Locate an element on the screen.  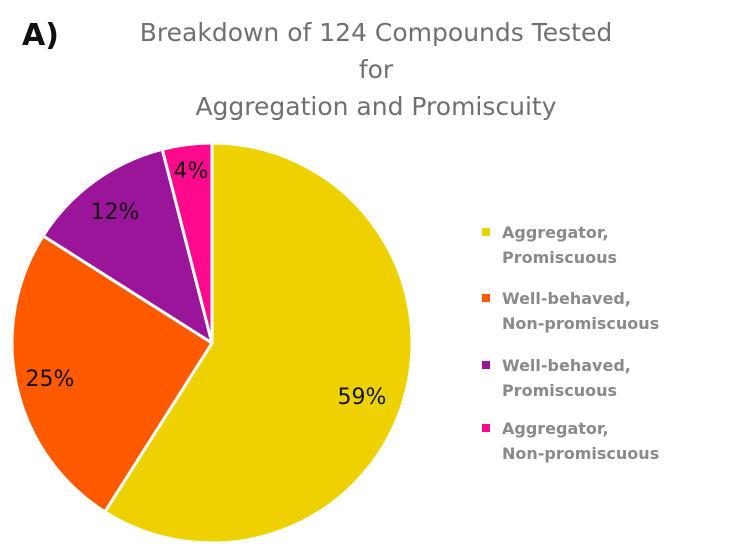
slice-percent-label: 12% is located at coordinates (115, 212).